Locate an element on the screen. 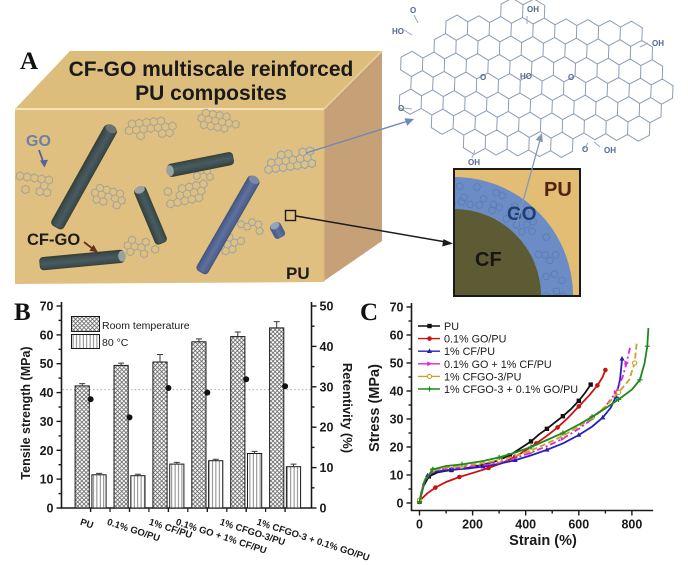 The image size is (688, 565). svg-text: C is located at coordinates (369, 312).